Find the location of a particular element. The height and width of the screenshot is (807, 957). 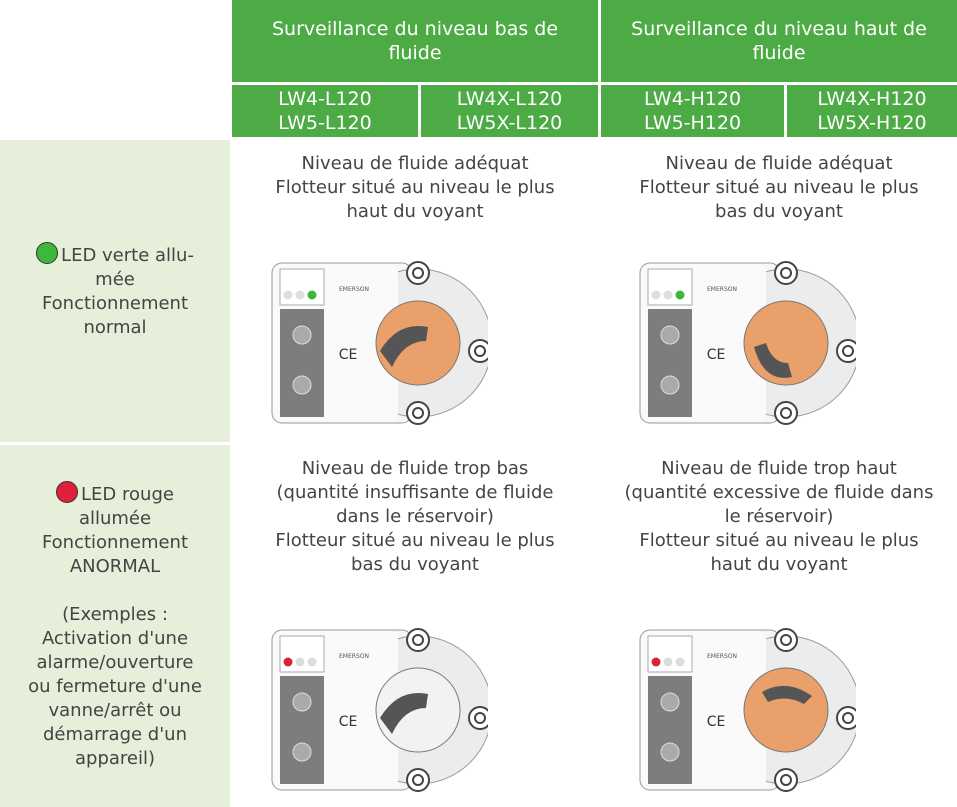

text: (quantité insuffisante de fluide is located at coordinates (415, 492).